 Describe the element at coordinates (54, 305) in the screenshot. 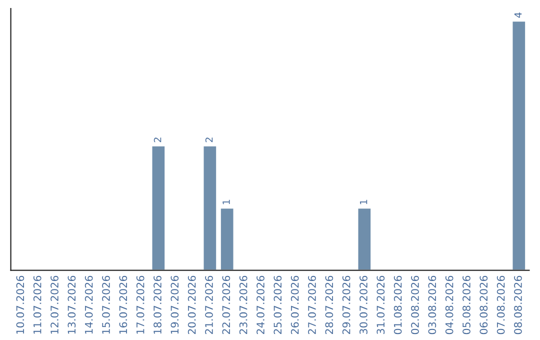

I see `x-tick-label: 12.07.2026` at that location.